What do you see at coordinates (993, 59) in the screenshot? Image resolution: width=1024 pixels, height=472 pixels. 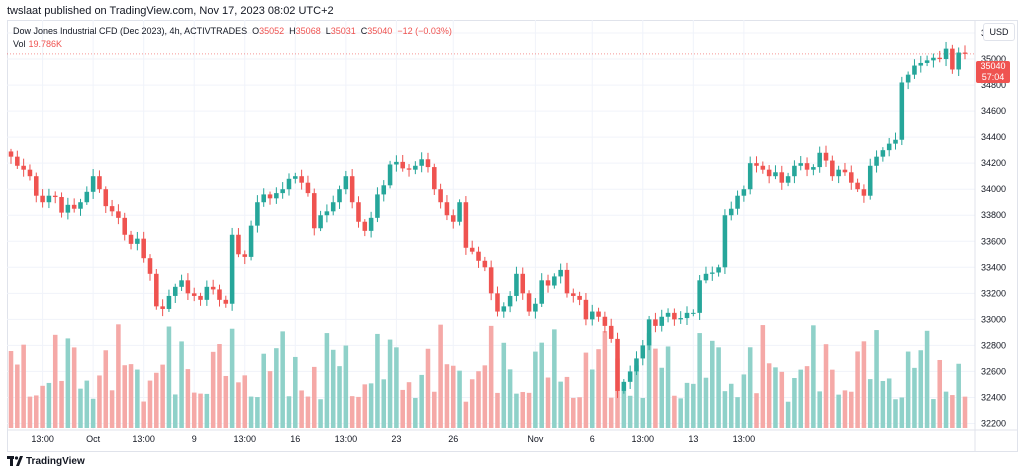 I see `y-tick-label: 35000` at bounding box center [993, 59].